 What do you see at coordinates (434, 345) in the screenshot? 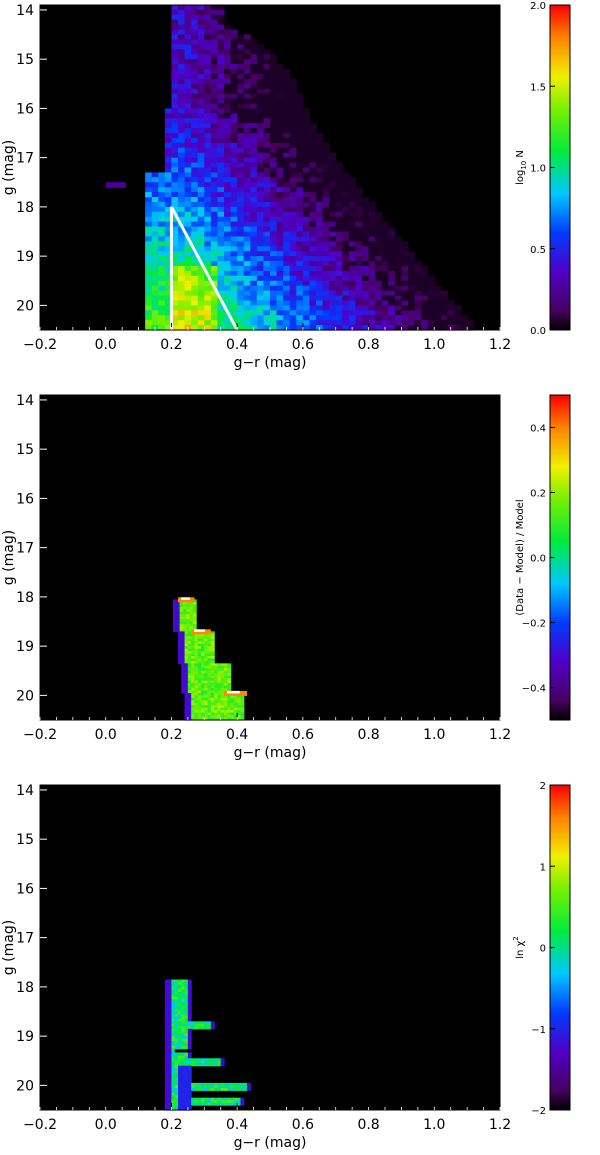
I see `x-tick-label: 1.0` at bounding box center [434, 345].